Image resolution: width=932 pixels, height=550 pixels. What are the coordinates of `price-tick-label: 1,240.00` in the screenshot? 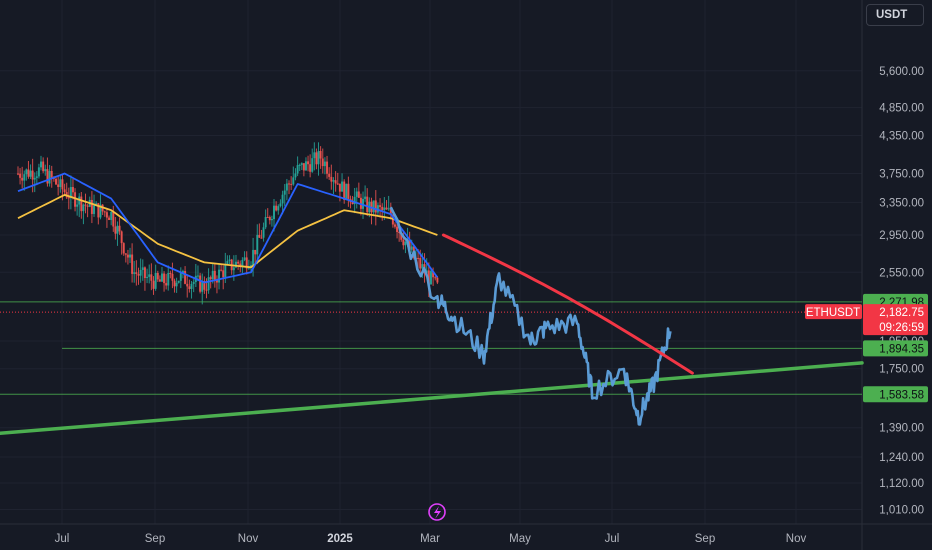 It's located at (901, 458).